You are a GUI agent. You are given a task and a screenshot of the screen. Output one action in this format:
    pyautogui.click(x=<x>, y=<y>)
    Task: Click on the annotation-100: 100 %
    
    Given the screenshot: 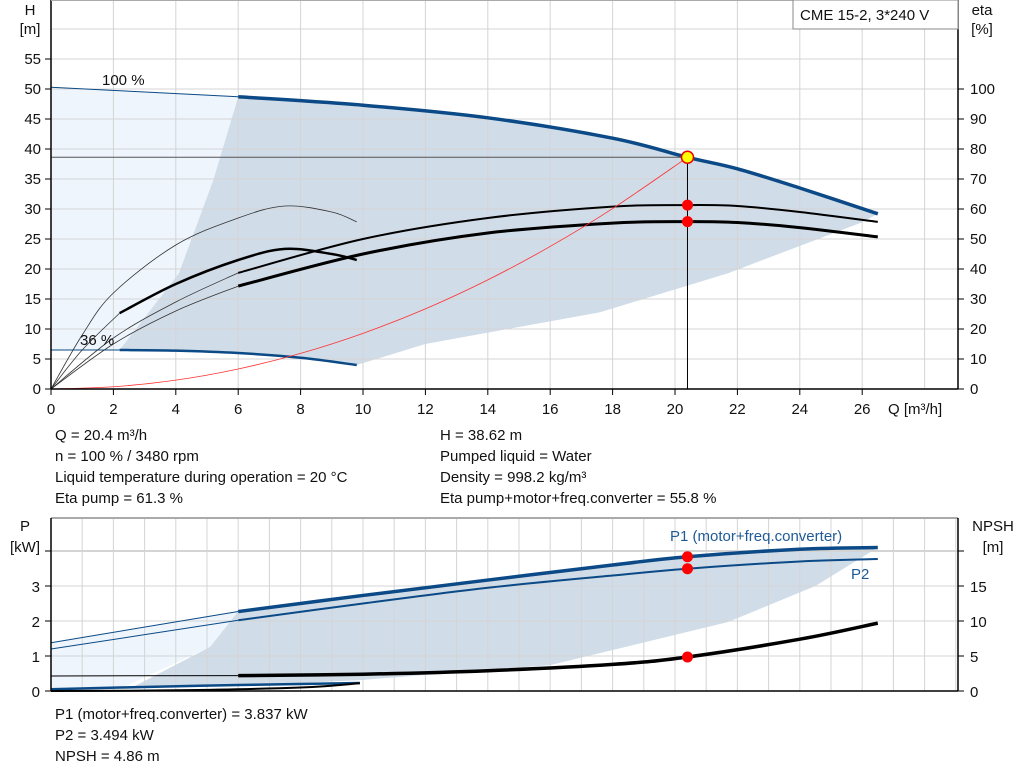 What is the action you would take?
    pyautogui.click(x=123, y=80)
    